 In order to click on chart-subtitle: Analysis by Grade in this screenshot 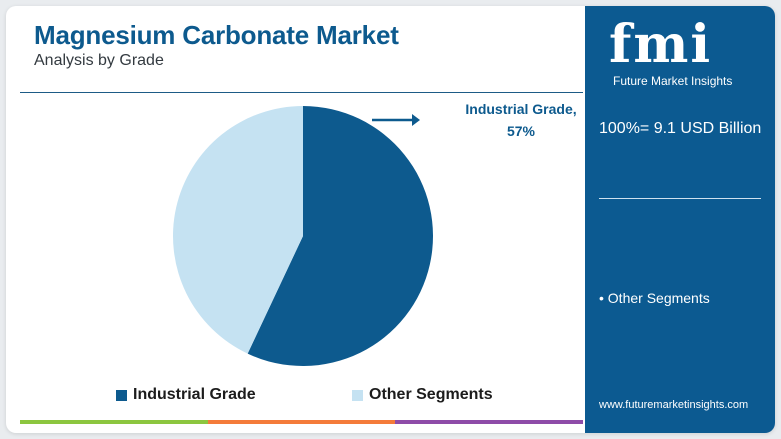, I will do `click(99, 60)`.